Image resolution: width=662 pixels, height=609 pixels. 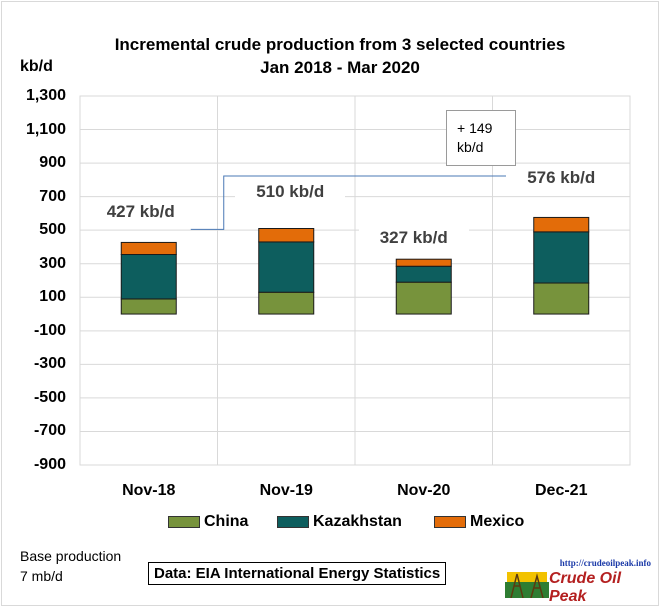 What do you see at coordinates (52, 163) in the screenshot?
I see `y-tick-label: 900` at bounding box center [52, 163].